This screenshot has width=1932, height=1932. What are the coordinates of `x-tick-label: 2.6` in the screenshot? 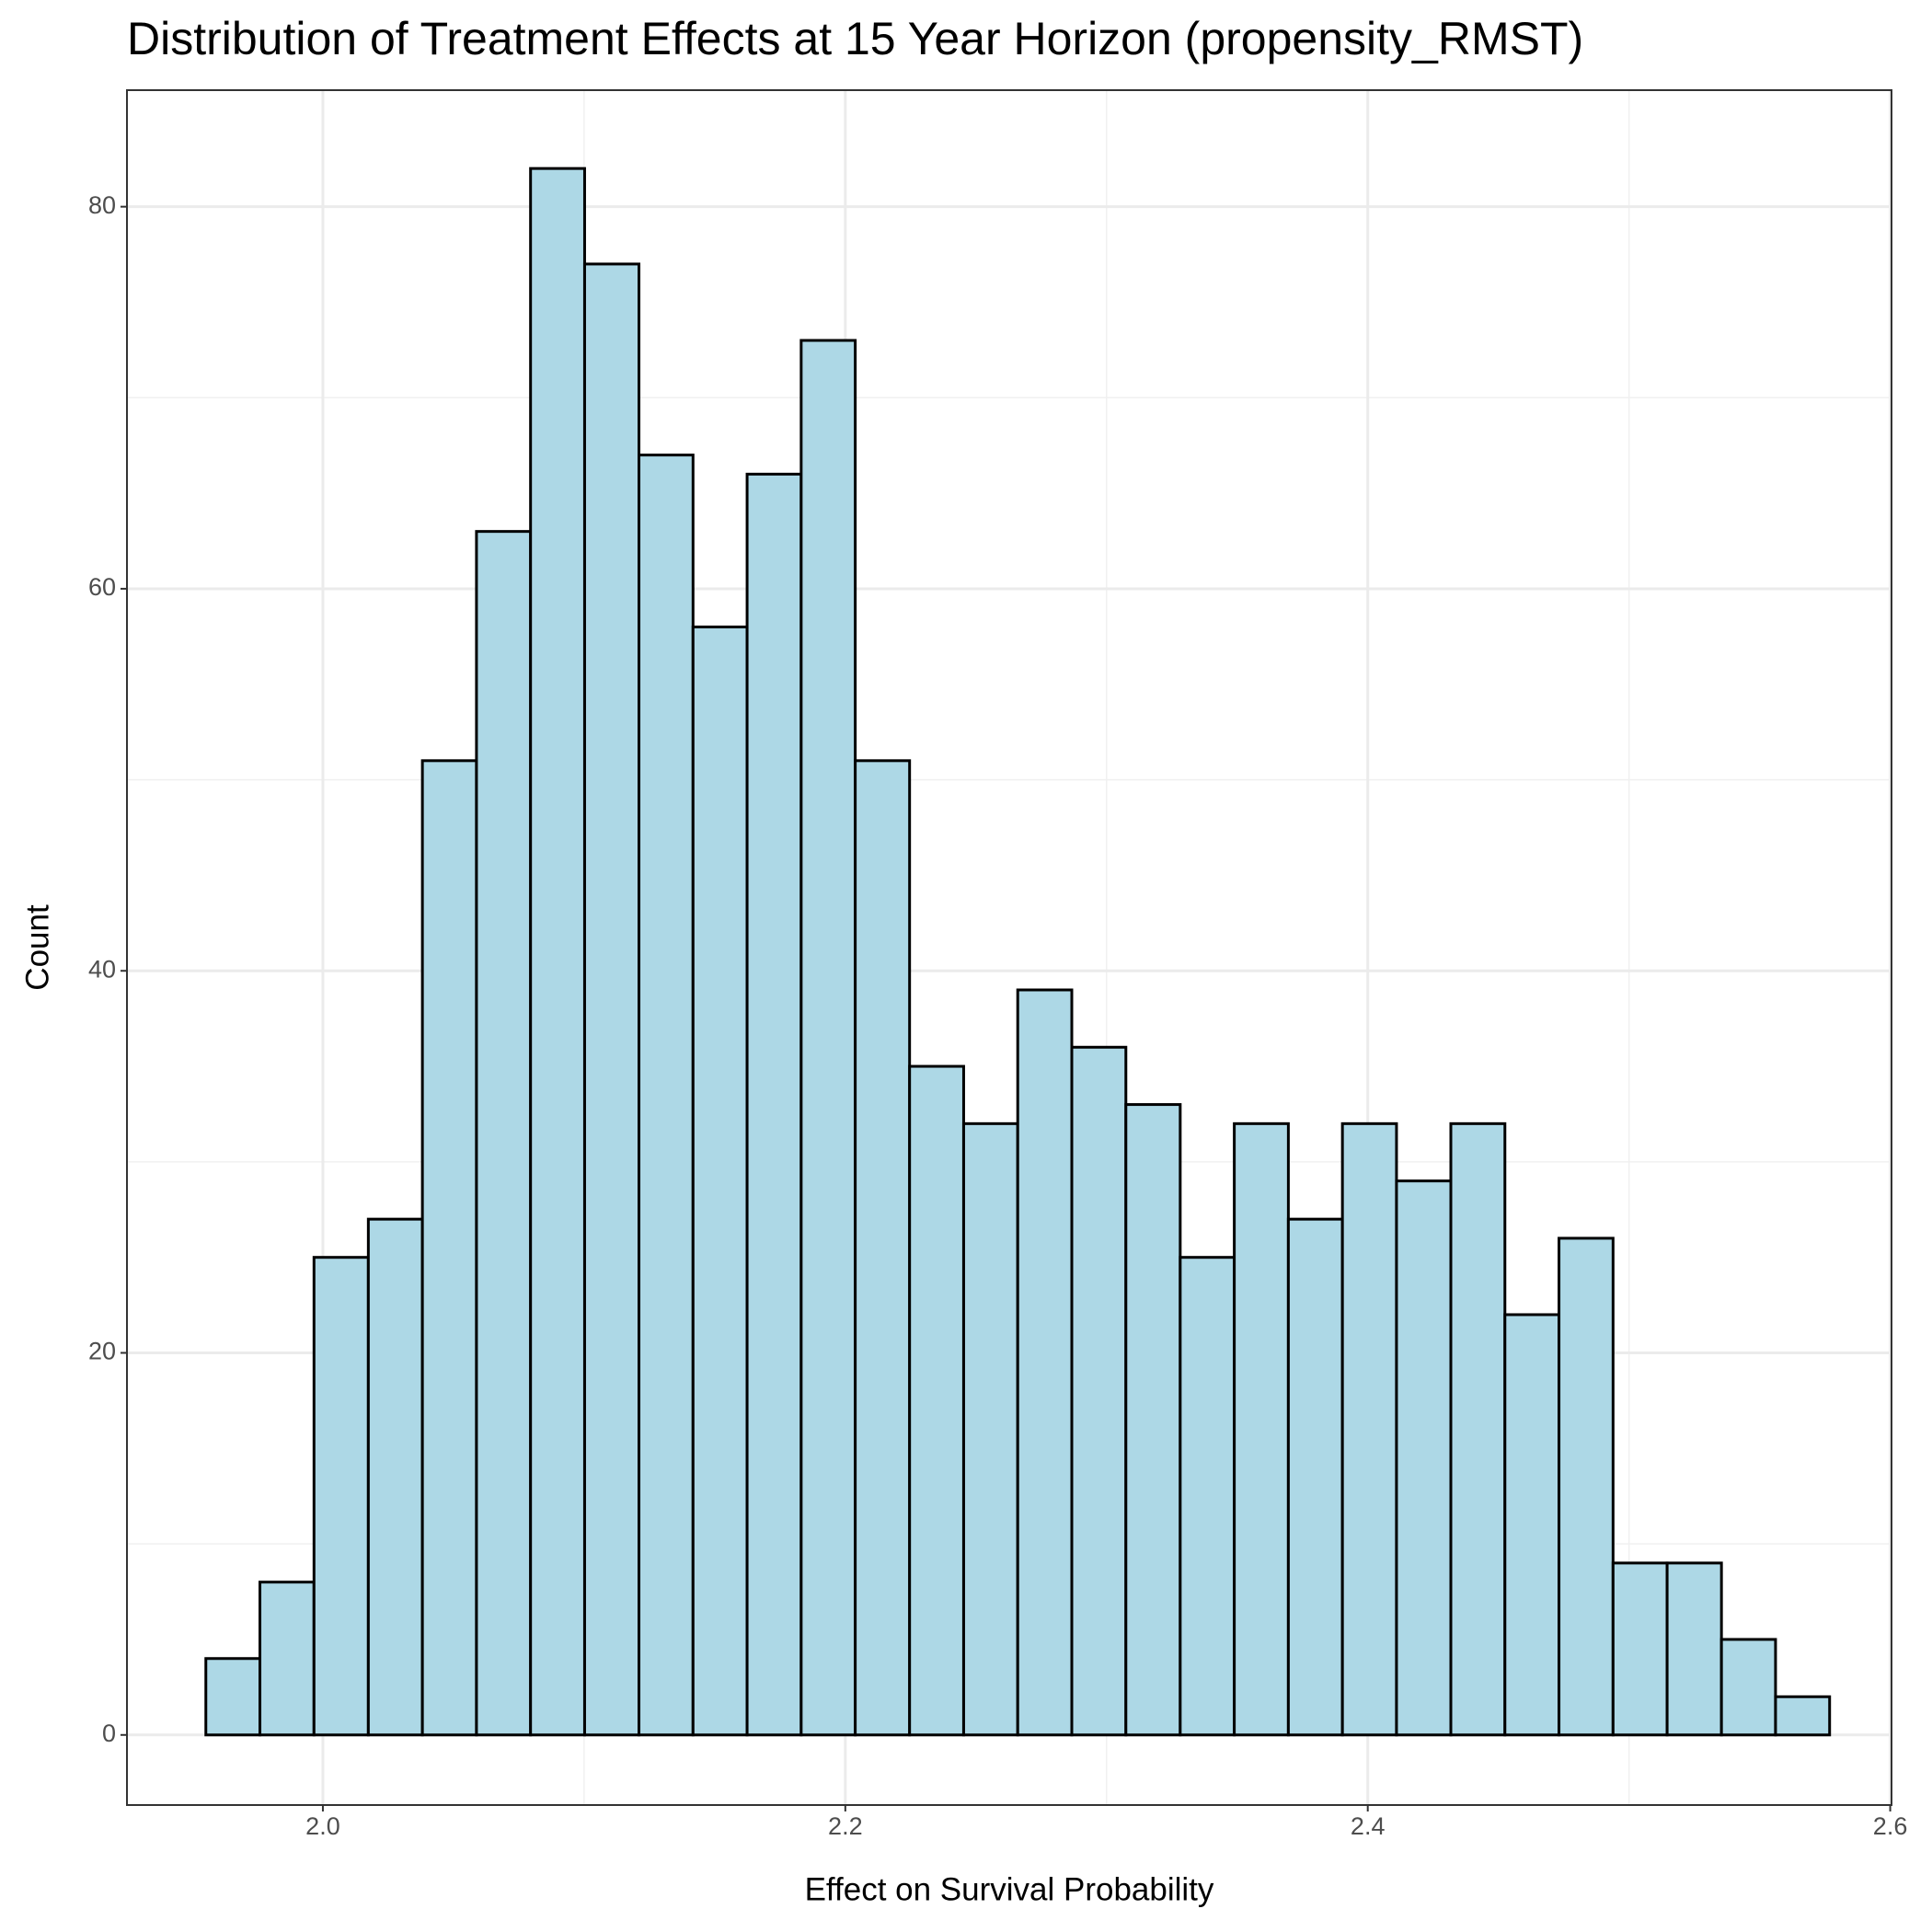 It's located at (1890, 1826).